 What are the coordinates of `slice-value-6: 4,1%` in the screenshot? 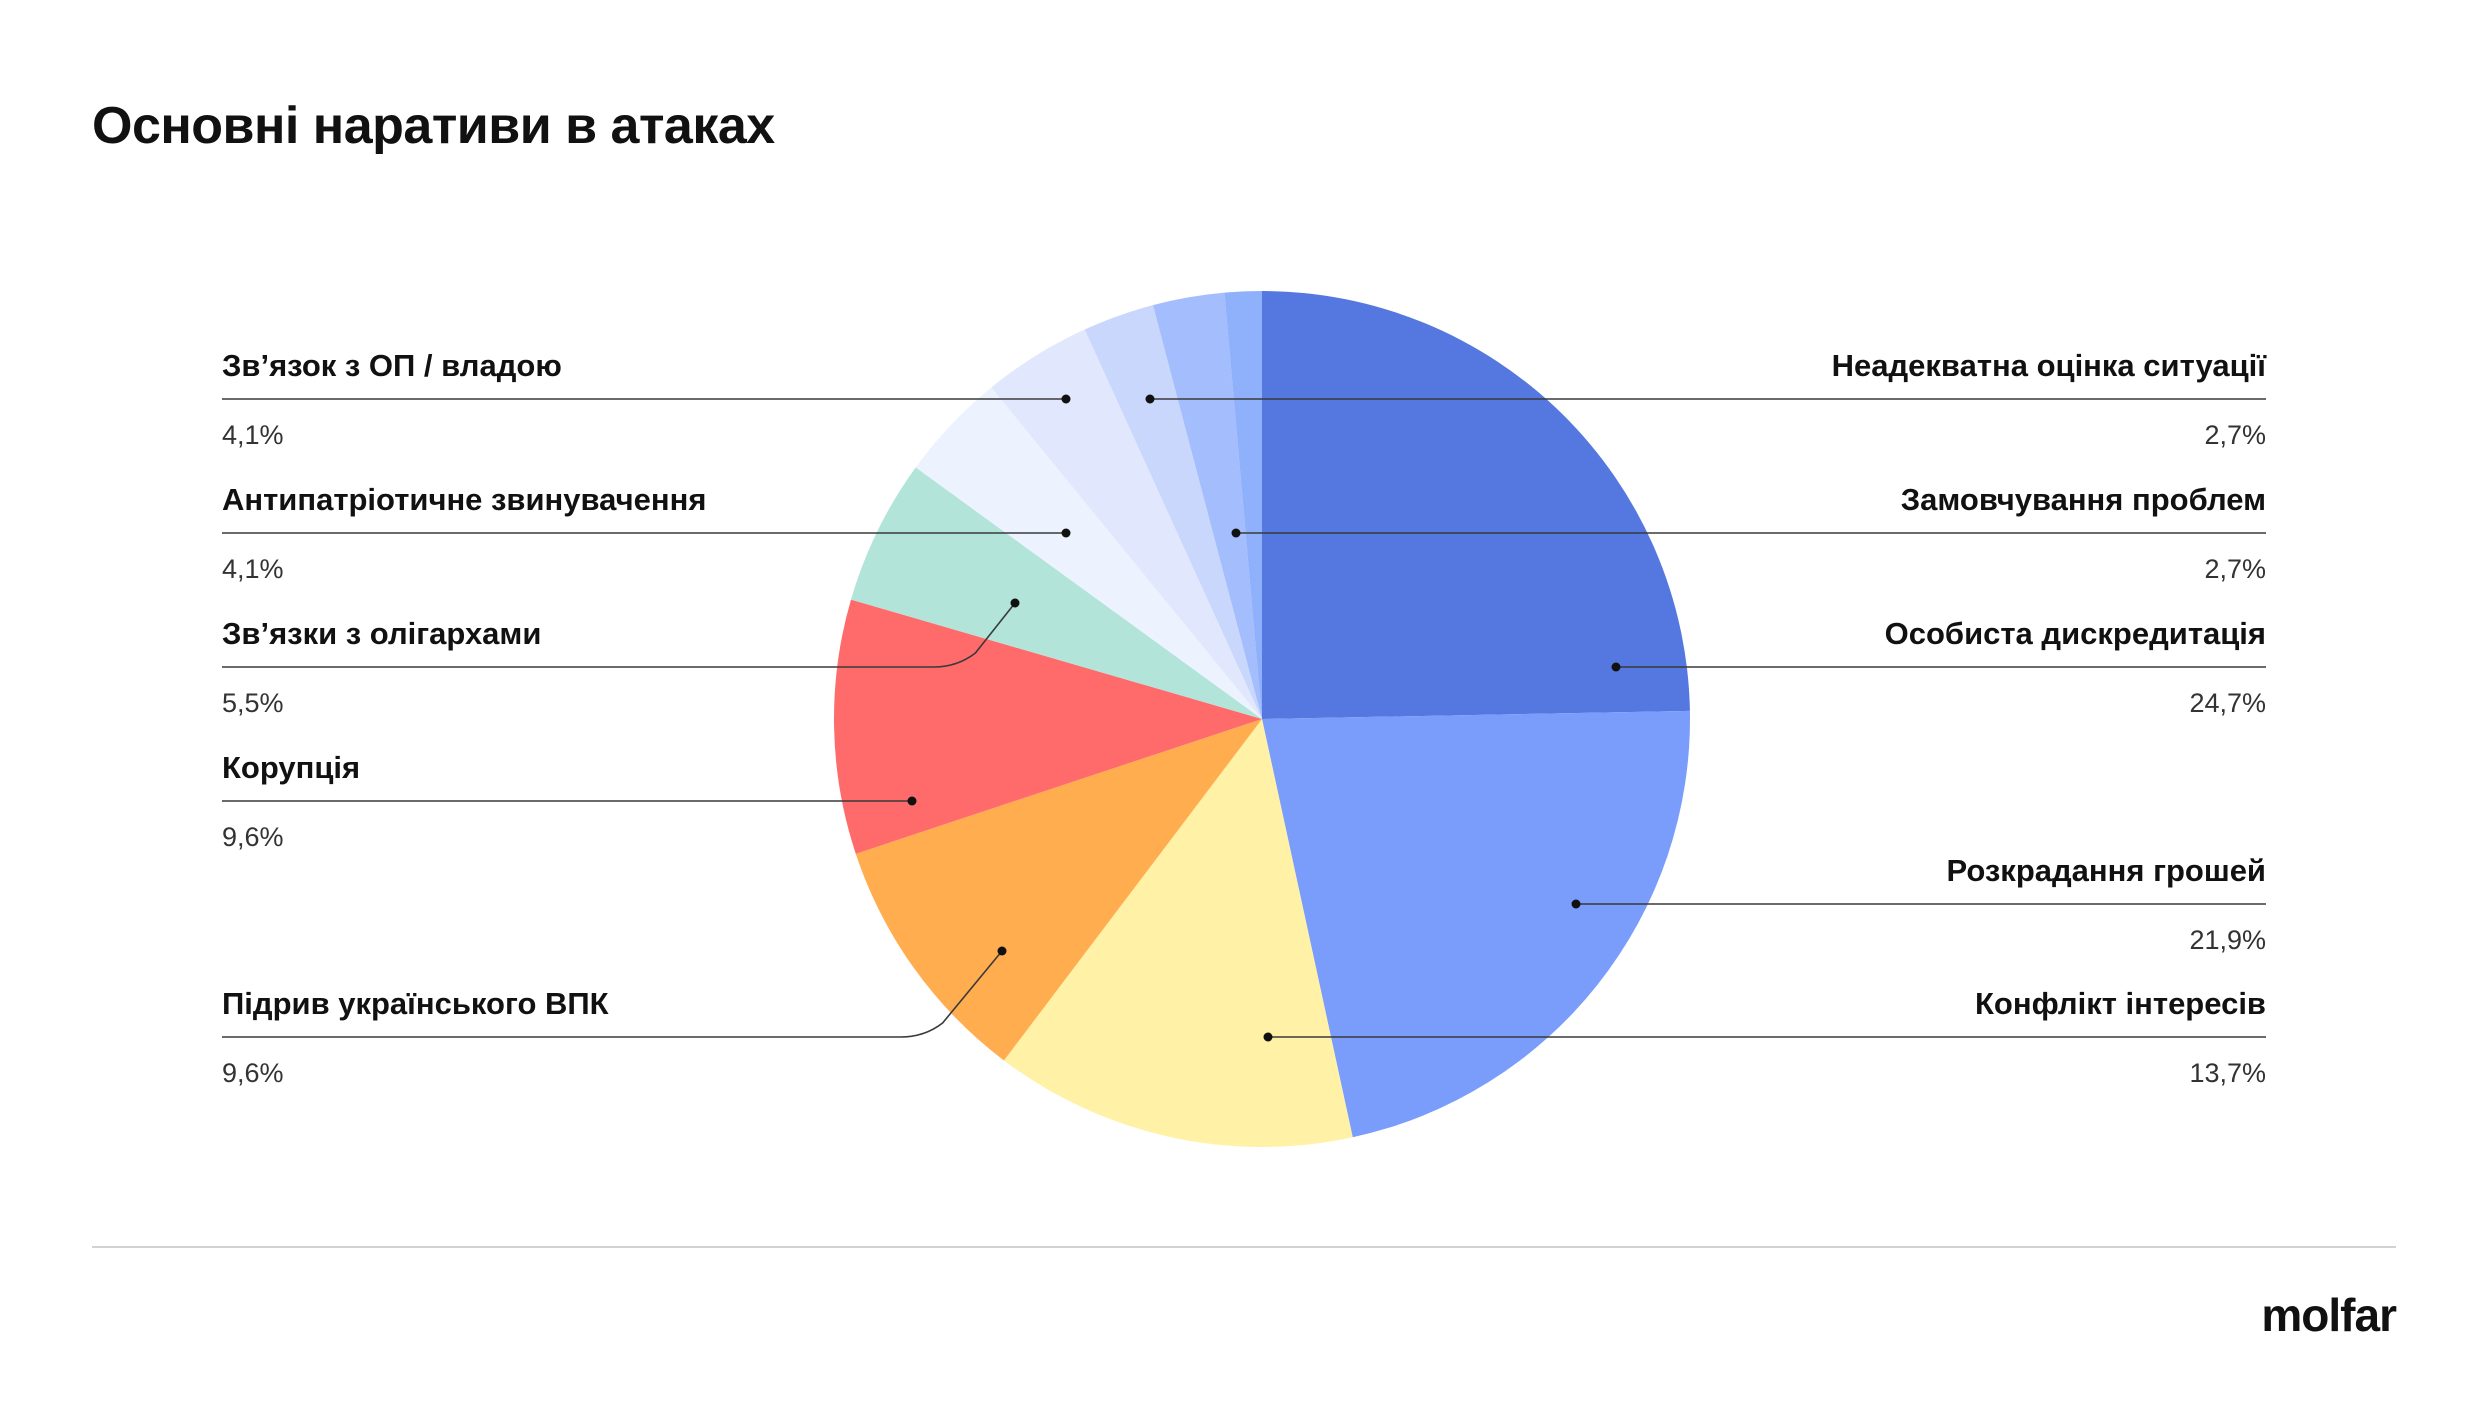 It's located at (253, 569).